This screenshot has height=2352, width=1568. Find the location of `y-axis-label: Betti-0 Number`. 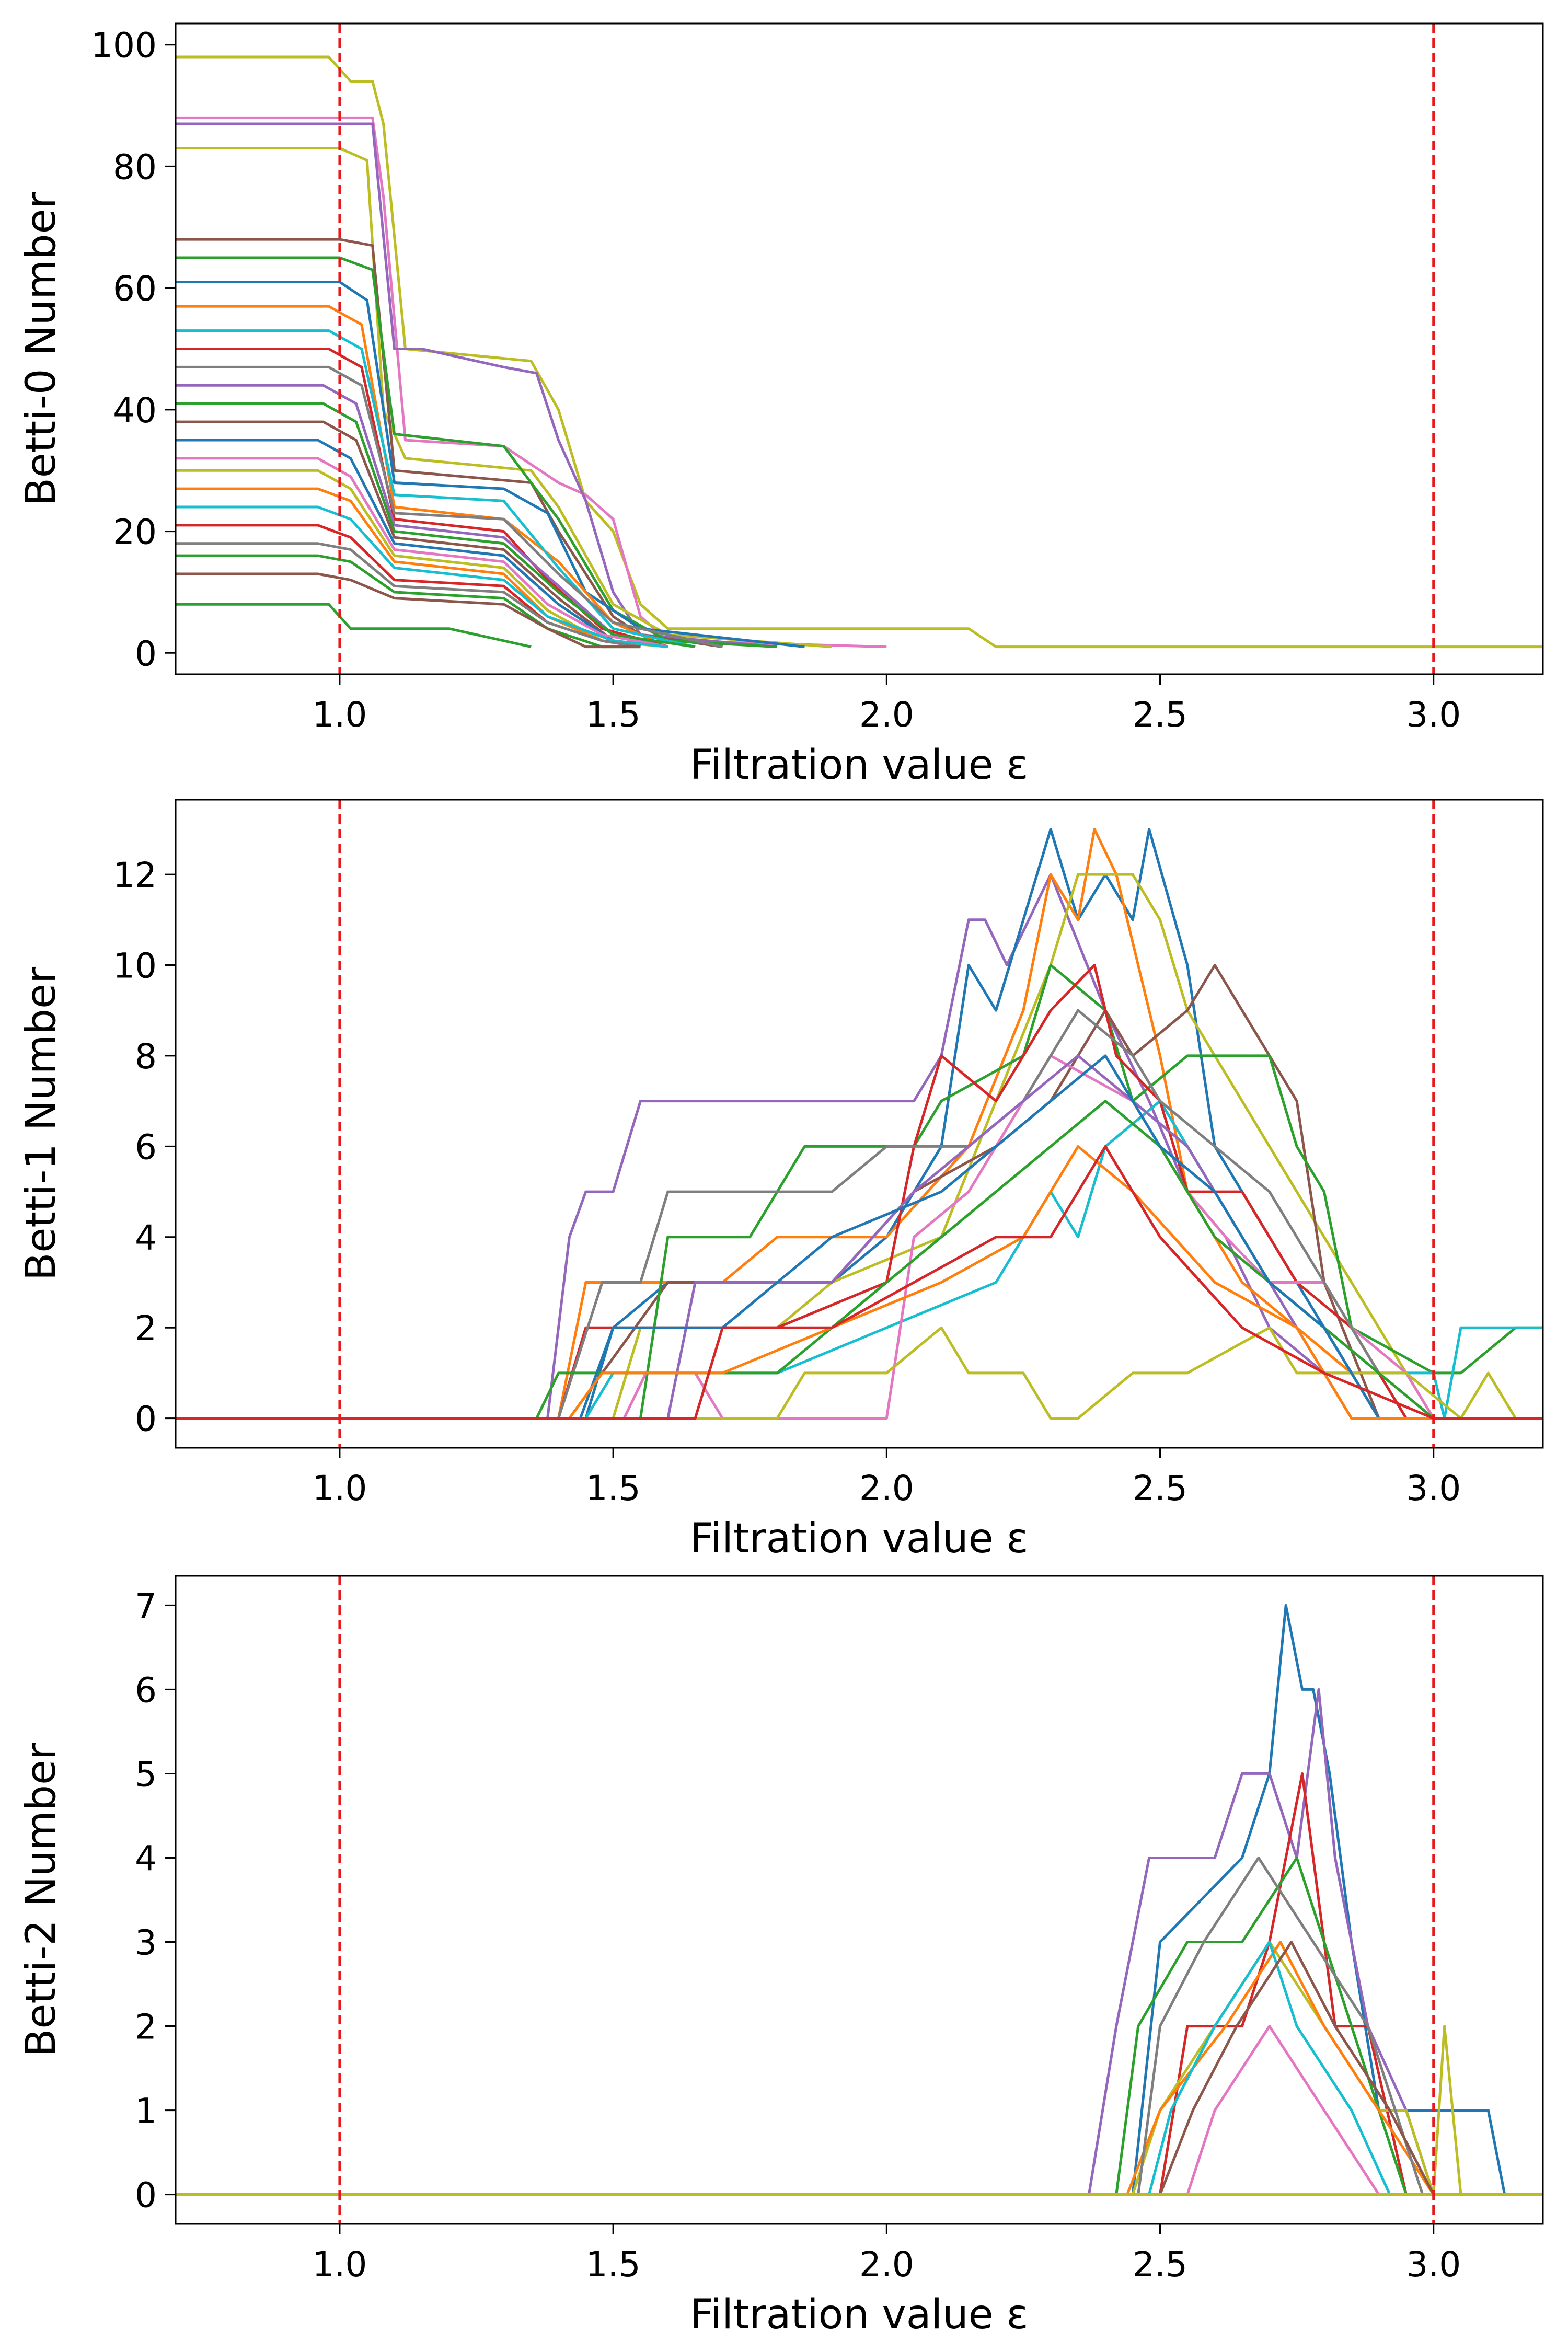

y-axis-label: Betti-0 Number is located at coordinates (41, 348).